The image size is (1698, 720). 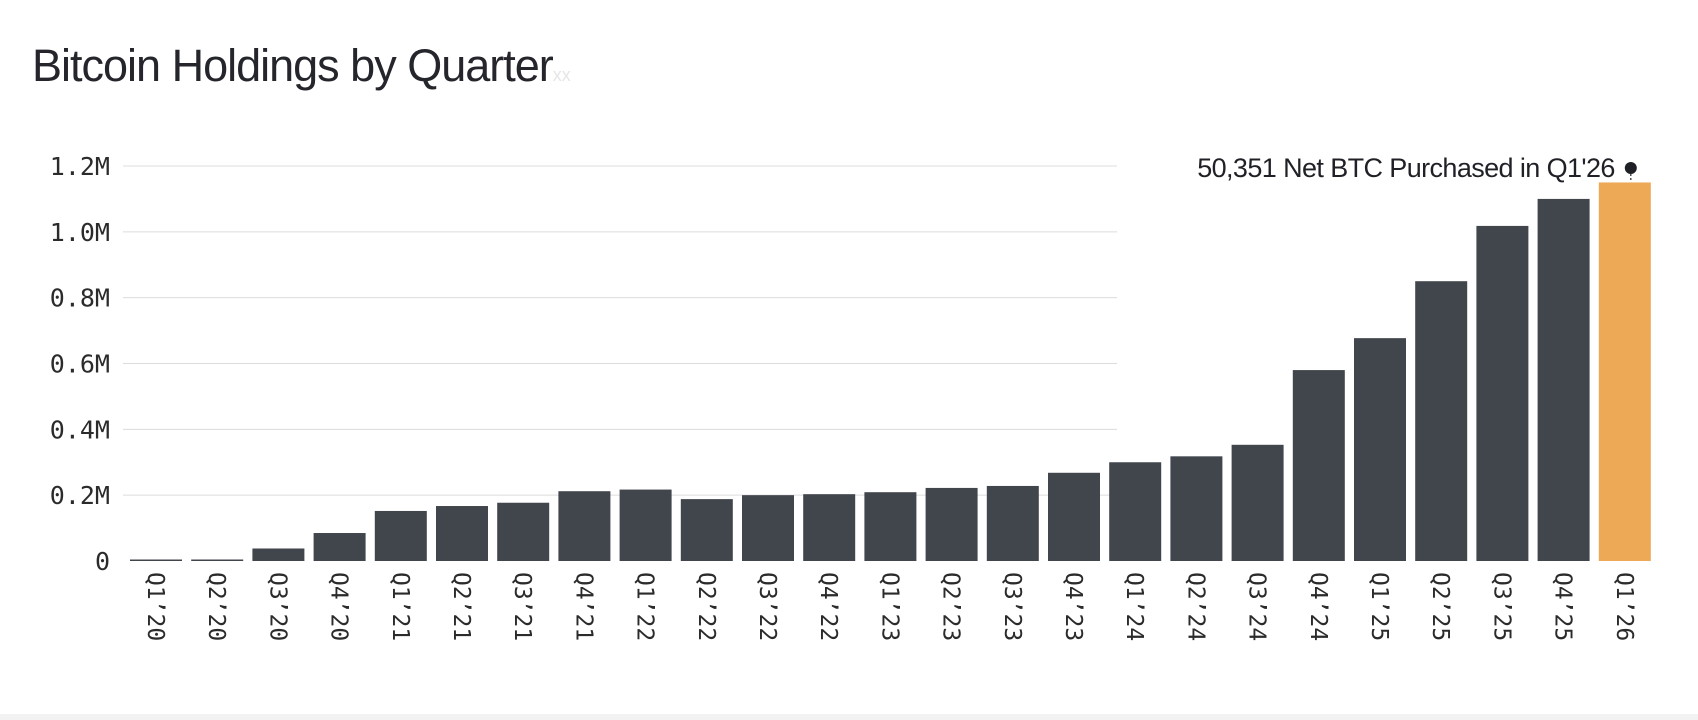 I want to click on x-tick-label: Q1’20, so click(x=155, y=606).